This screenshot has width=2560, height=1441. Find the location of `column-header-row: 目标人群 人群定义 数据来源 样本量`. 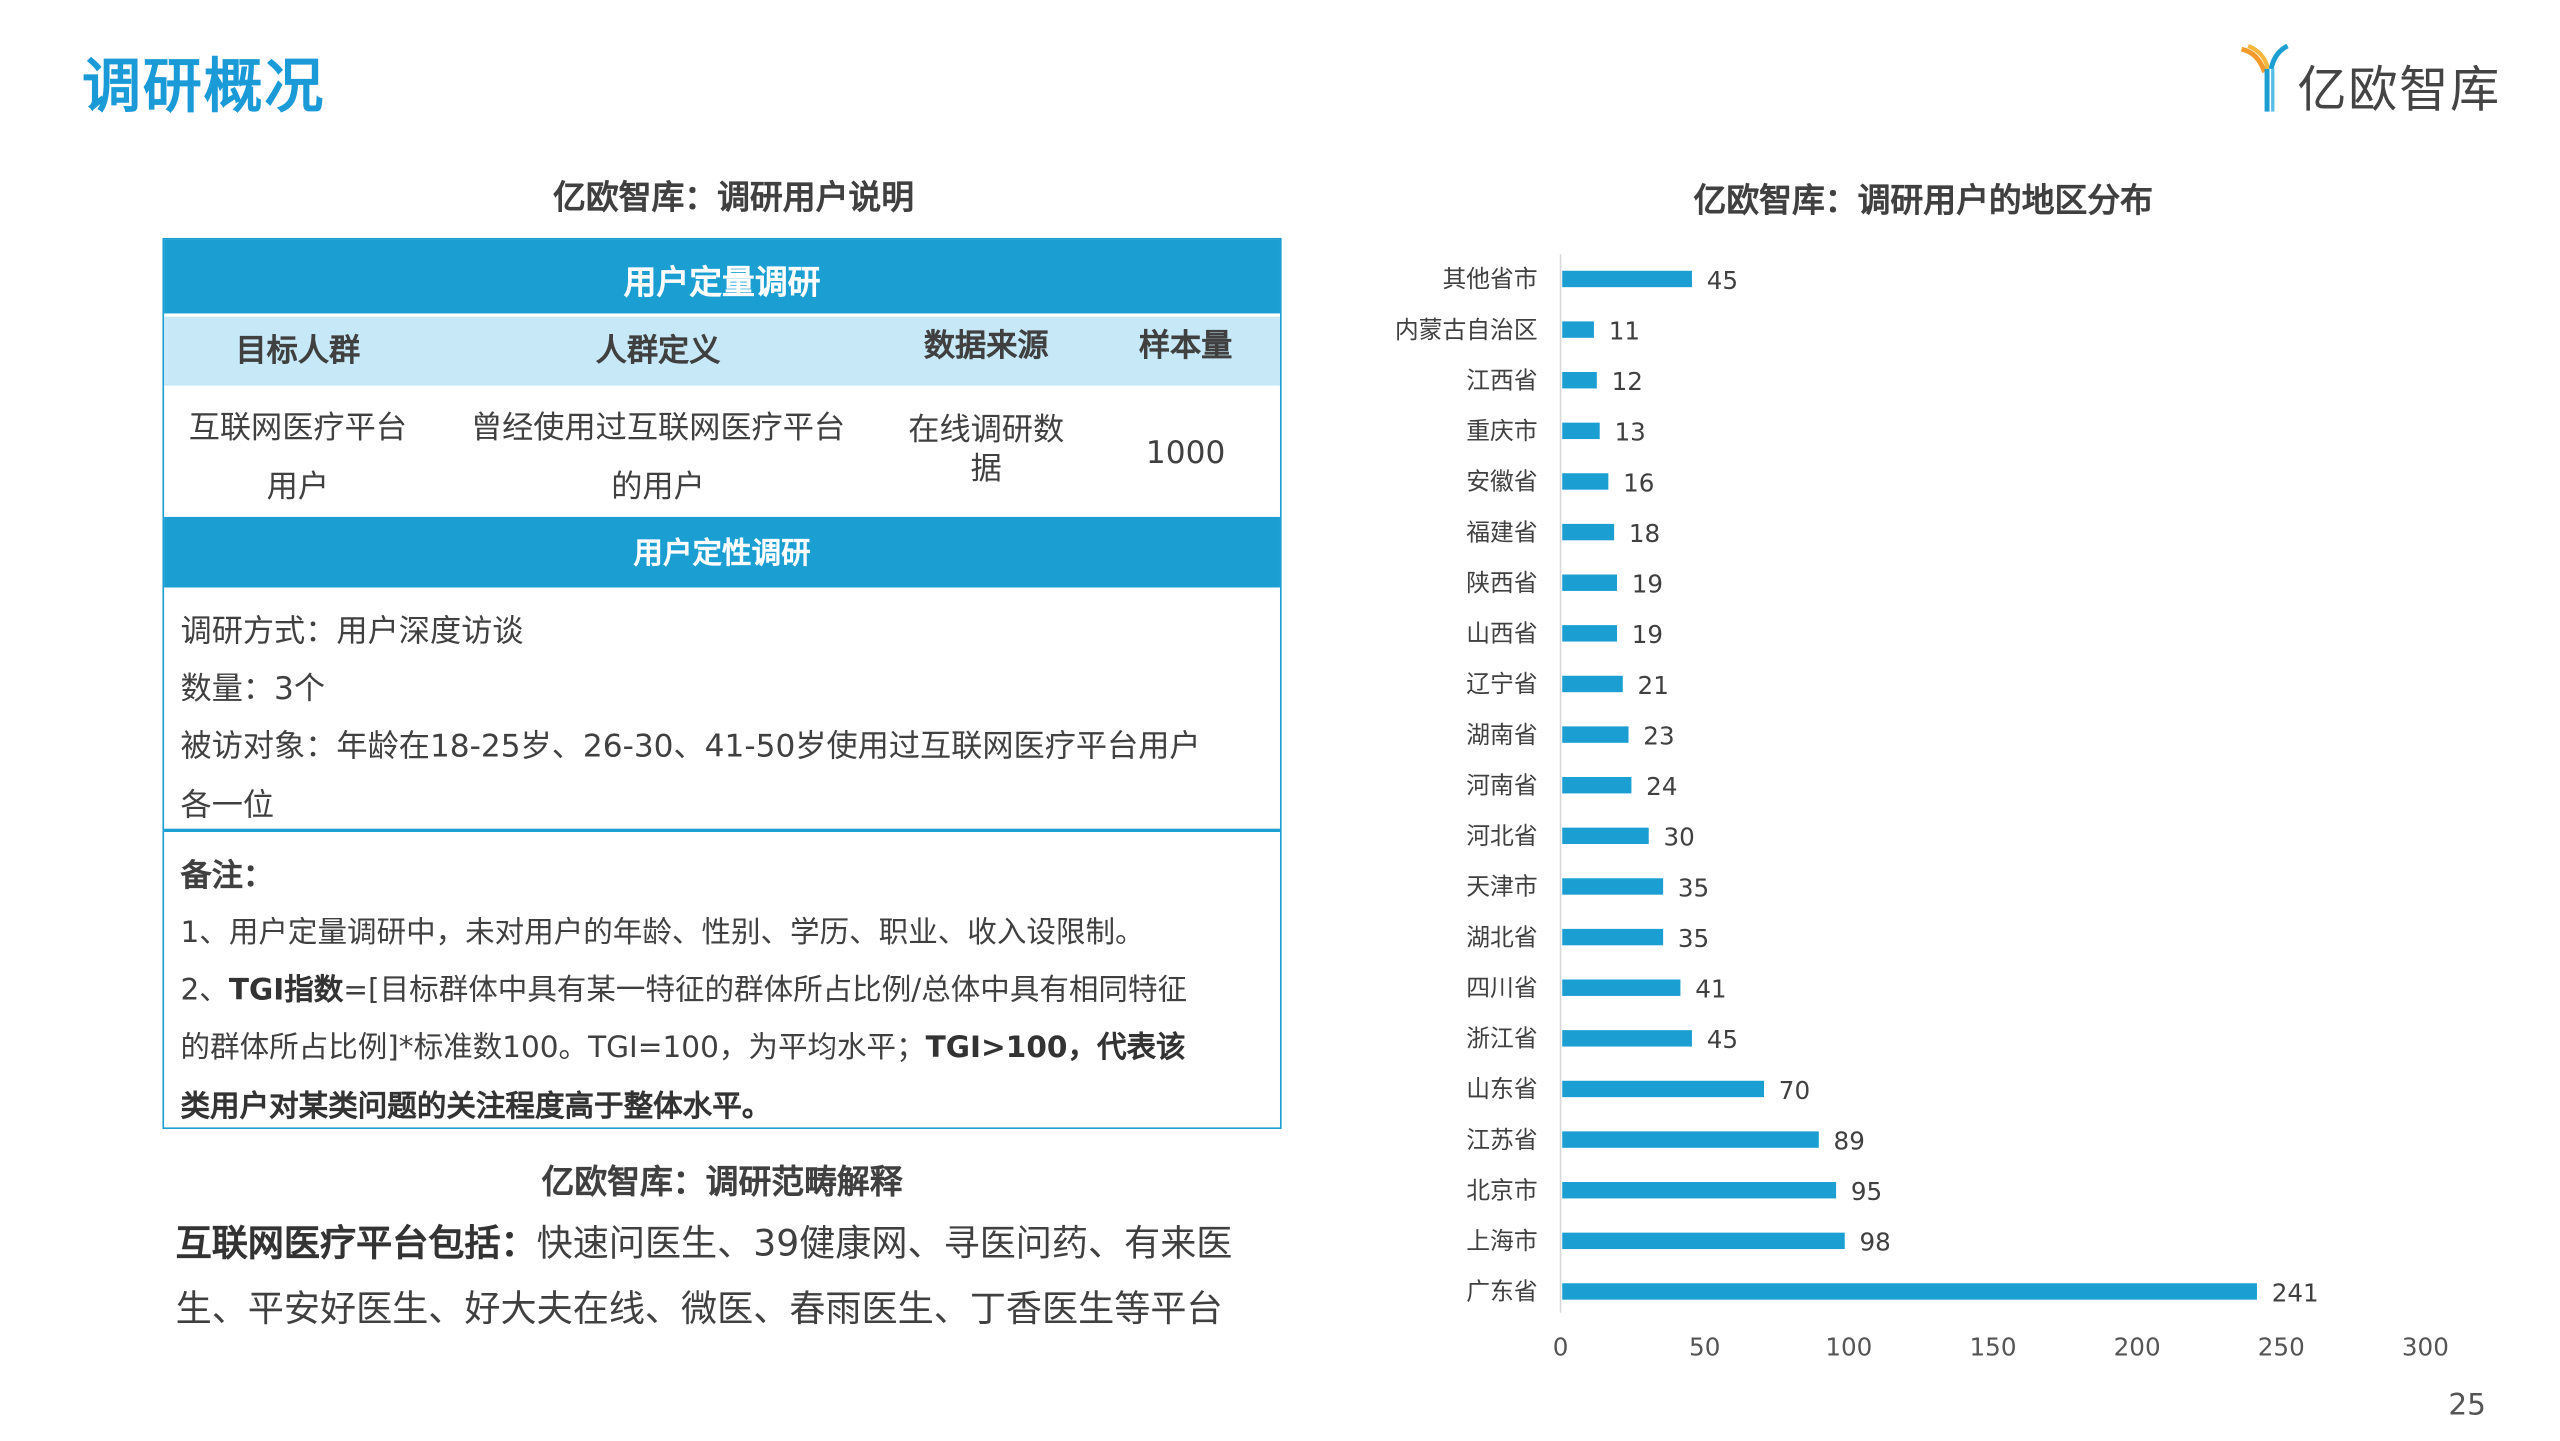

column-header-row: 目标人群 人群定义 数据来源 样本量 is located at coordinates (722, 351).